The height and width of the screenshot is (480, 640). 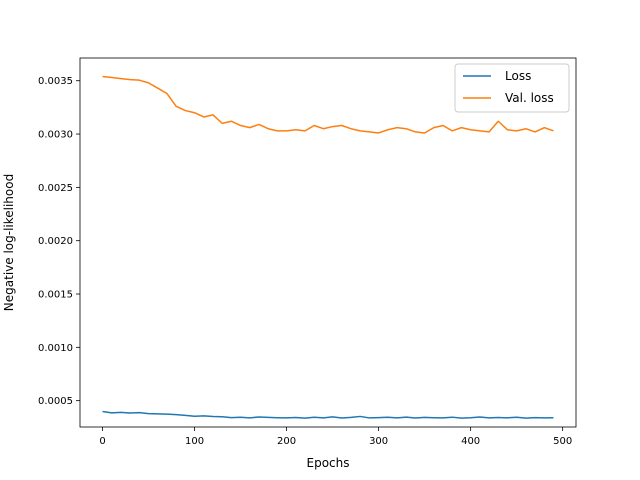 I want to click on x-tick-label: 300, so click(x=378, y=441).